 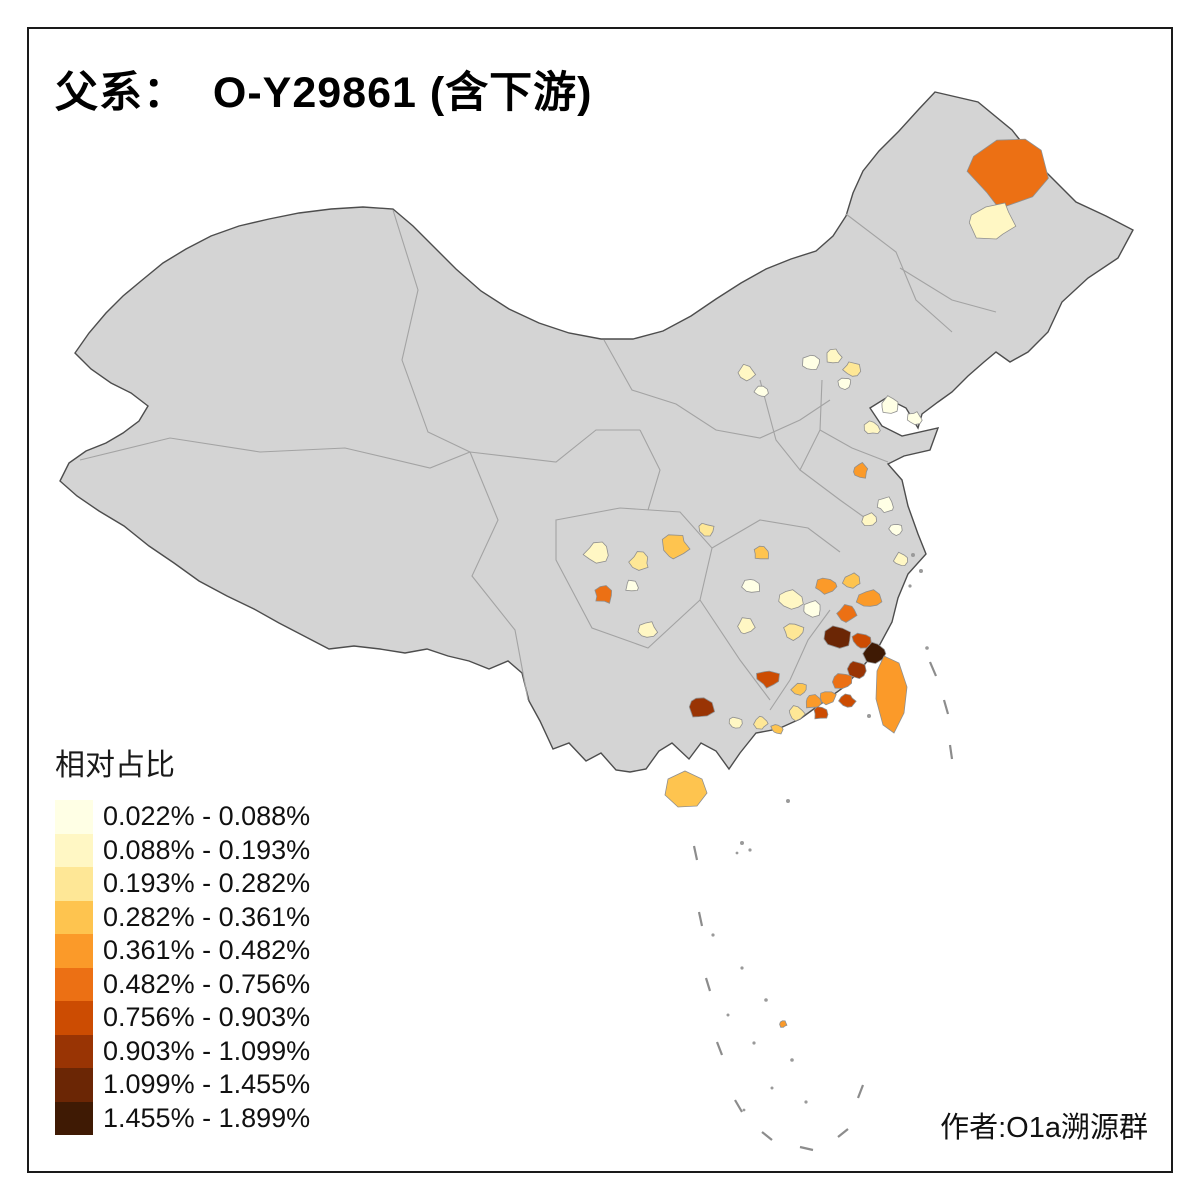 What do you see at coordinates (207, 1050) in the screenshot?
I see `legend-label: 0.903% - 1.099%` at bounding box center [207, 1050].